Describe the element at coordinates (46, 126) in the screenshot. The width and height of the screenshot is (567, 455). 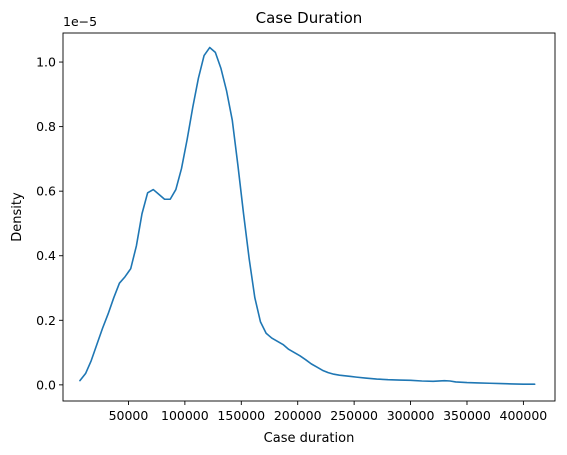
I see `y-tick-label: 0.8` at that location.